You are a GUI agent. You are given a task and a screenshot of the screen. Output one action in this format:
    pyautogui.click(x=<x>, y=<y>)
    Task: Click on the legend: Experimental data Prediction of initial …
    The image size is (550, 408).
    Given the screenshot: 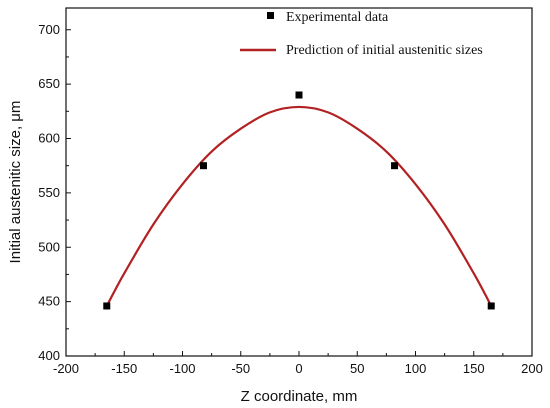 What is the action you would take?
    pyautogui.click(x=361, y=34)
    